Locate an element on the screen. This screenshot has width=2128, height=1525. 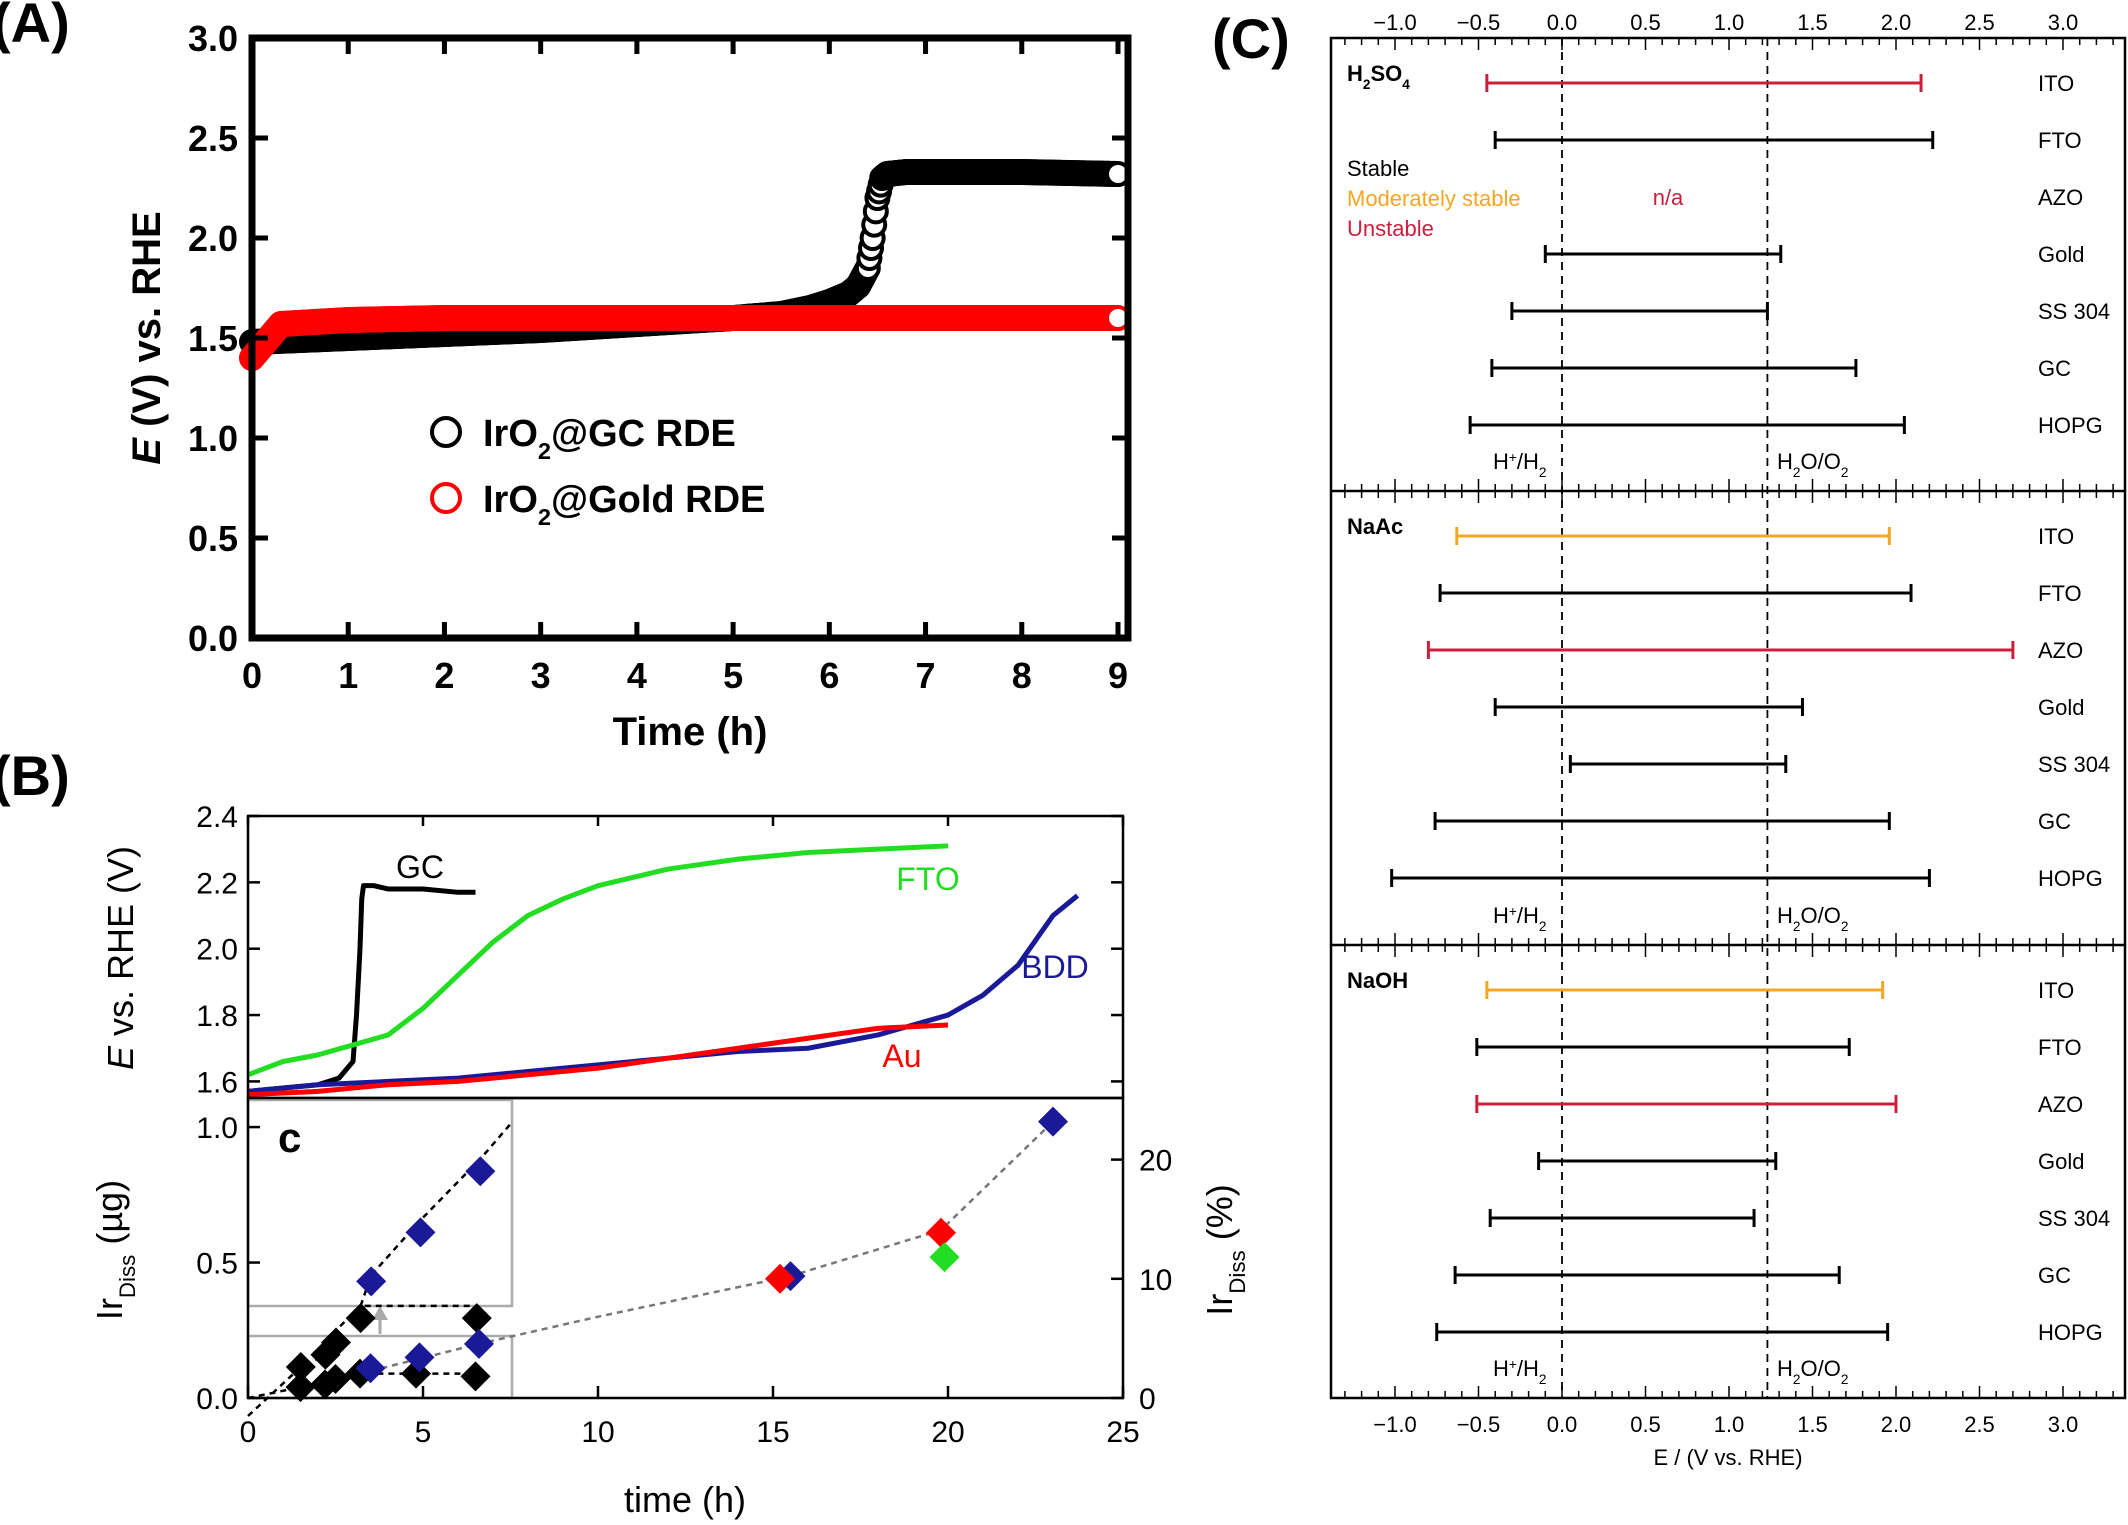
y-tick-label: 3.0 is located at coordinates (213, 38).